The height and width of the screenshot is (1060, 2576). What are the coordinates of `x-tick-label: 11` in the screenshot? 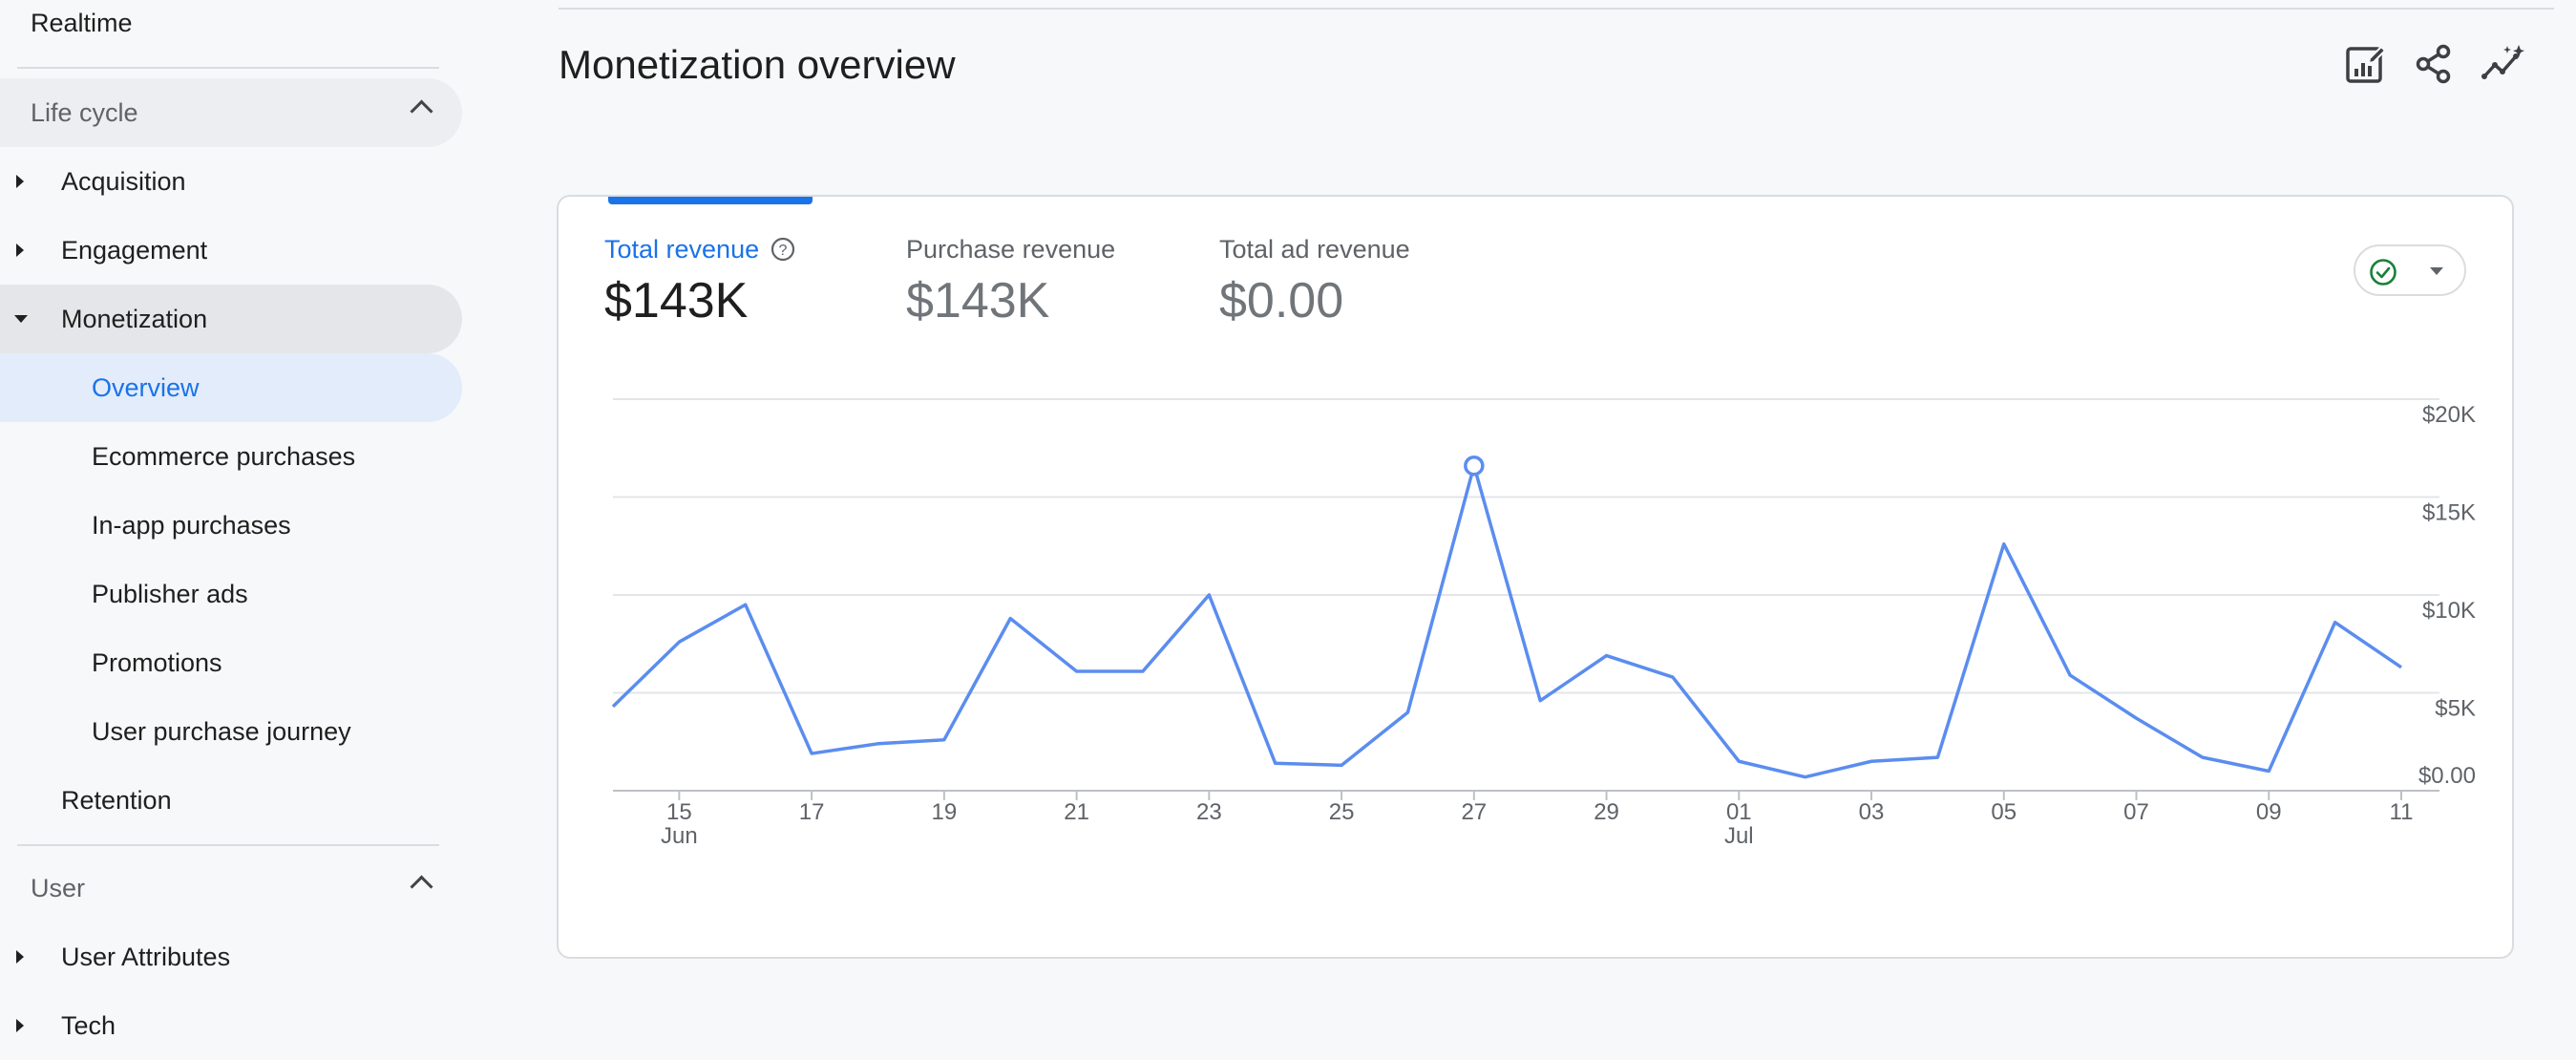 It's located at (2402, 812).